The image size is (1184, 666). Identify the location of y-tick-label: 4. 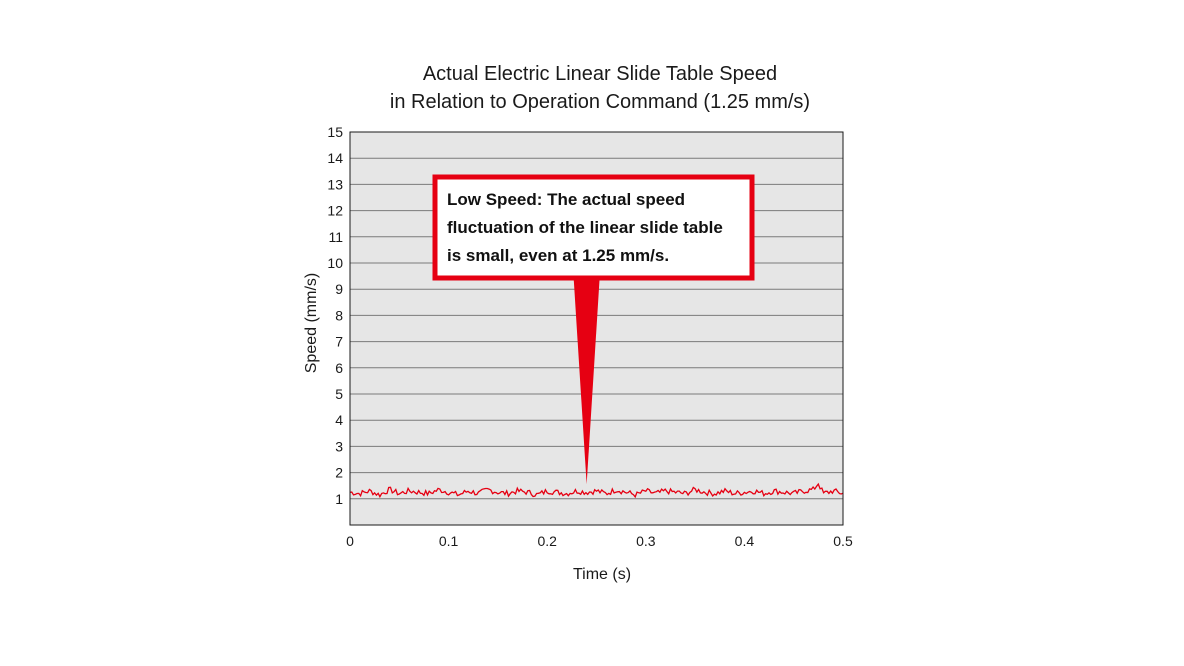
(339, 420).